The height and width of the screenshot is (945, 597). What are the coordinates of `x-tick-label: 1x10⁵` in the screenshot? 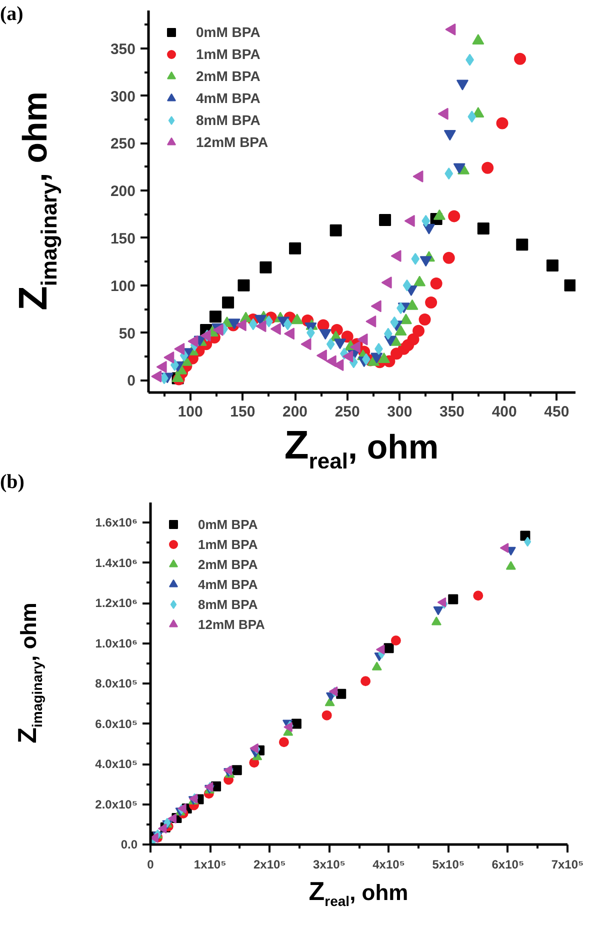 It's located at (210, 865).